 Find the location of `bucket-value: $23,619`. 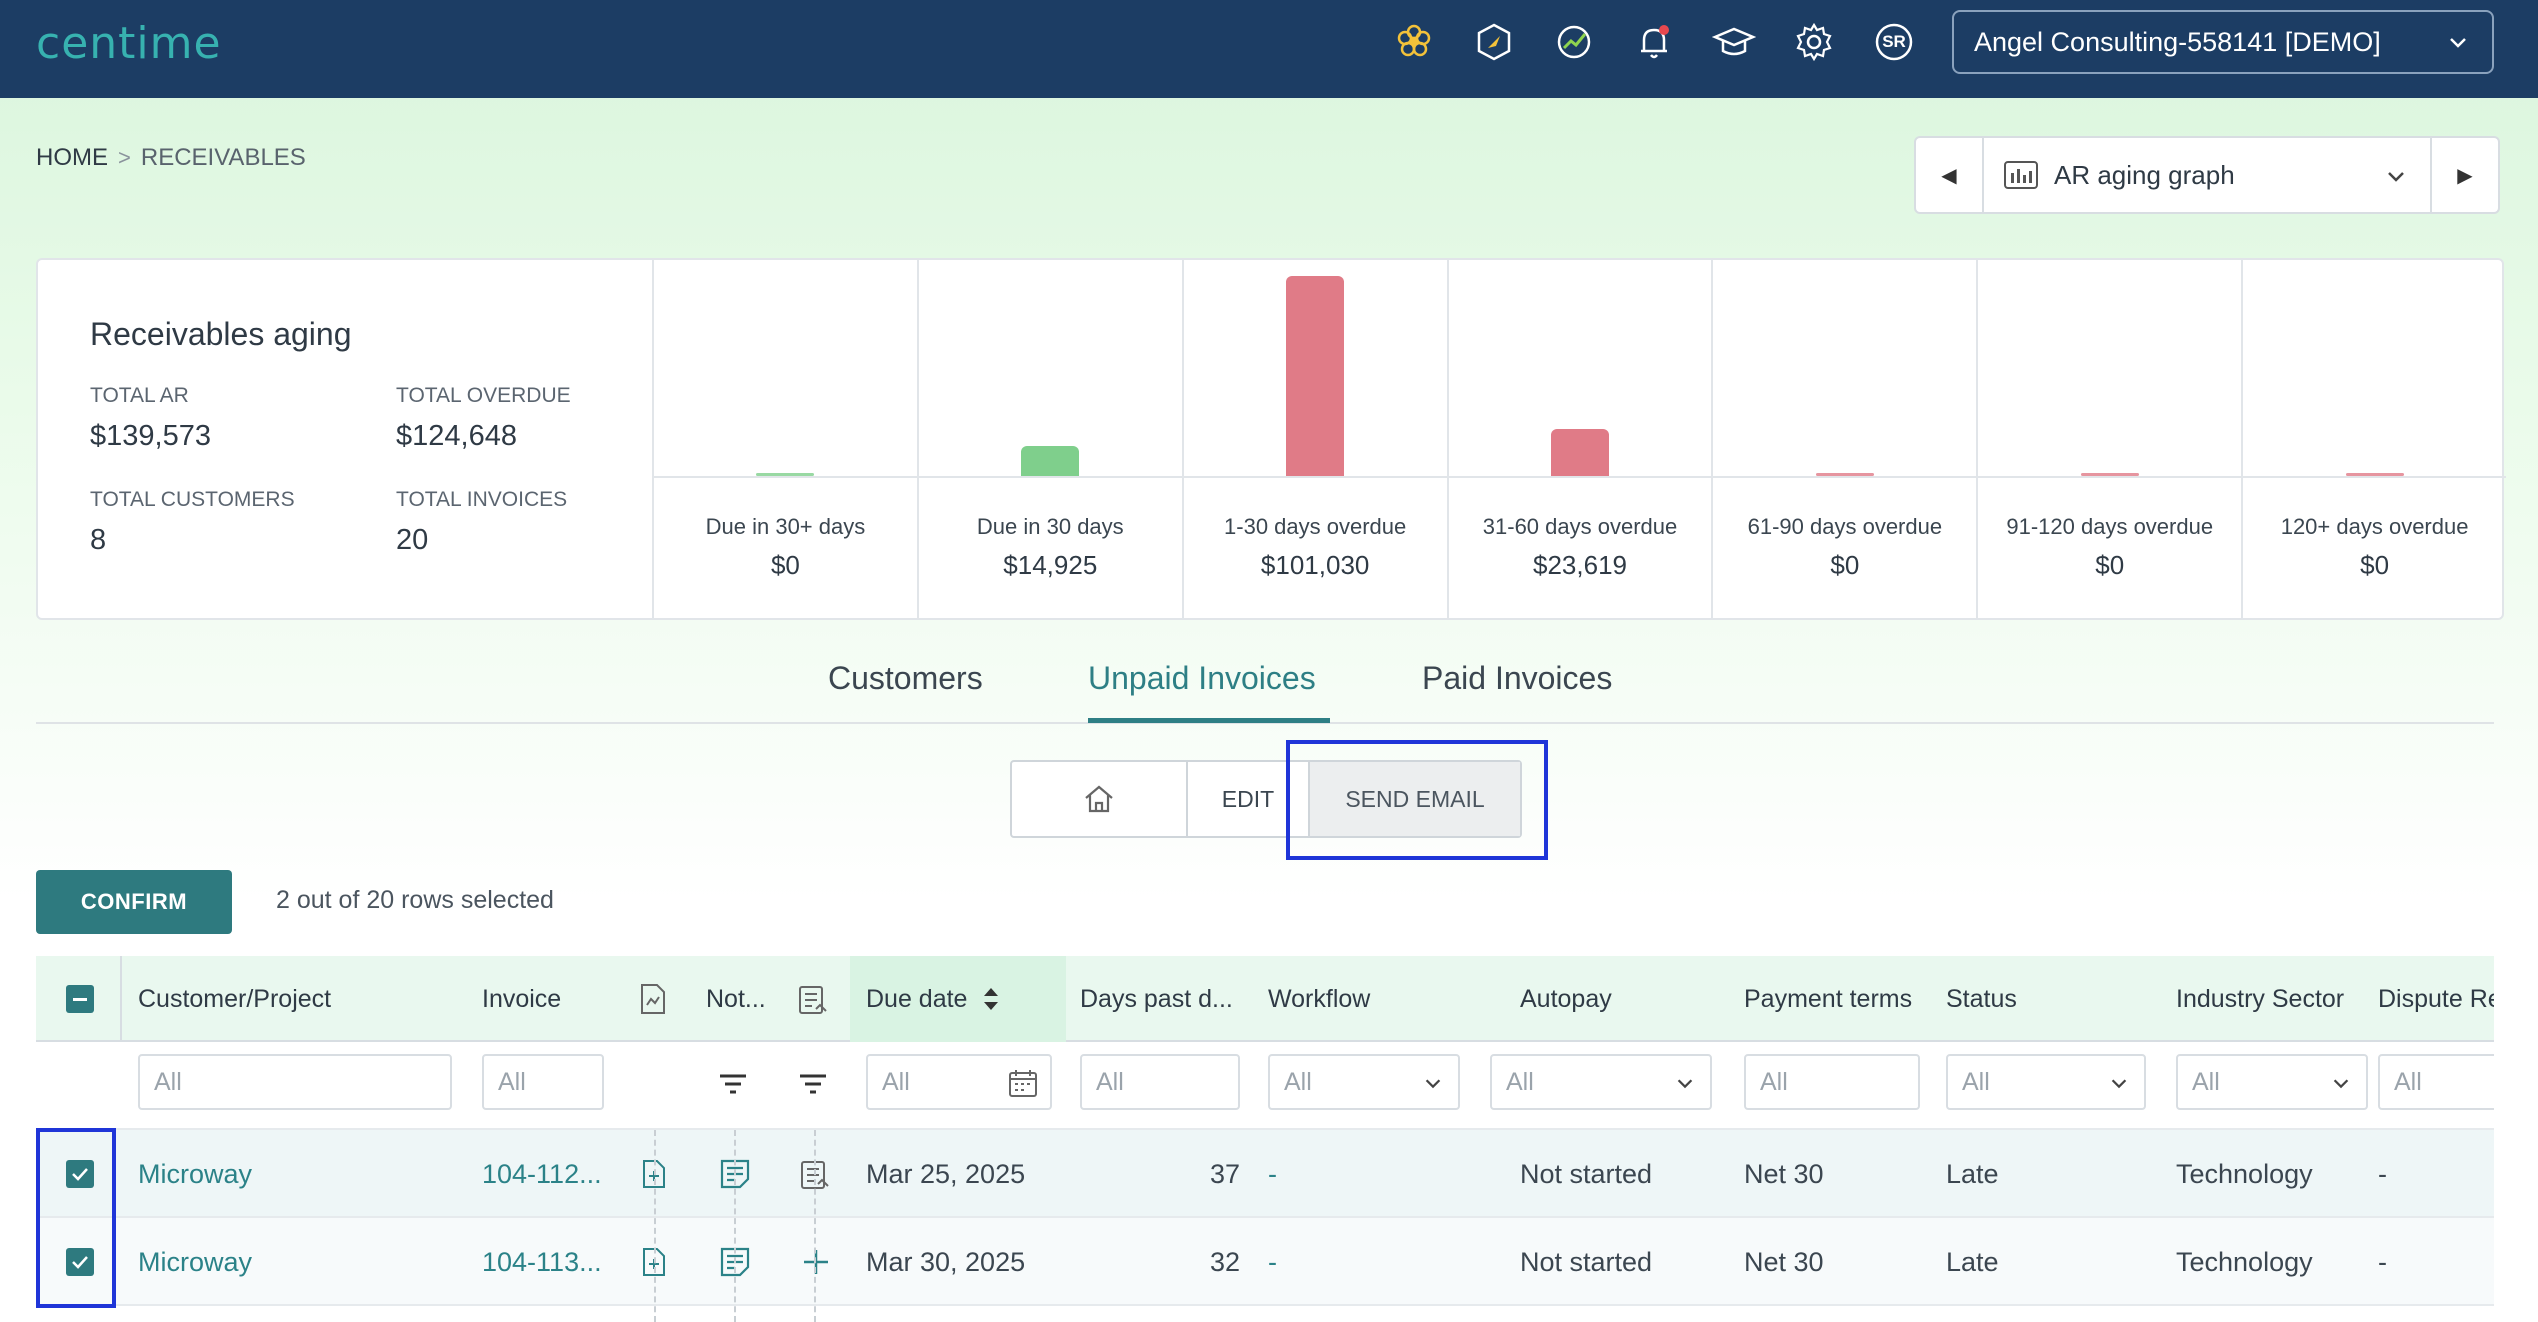

bucket-value: $23,619 is located at coordinates (1580, 565).